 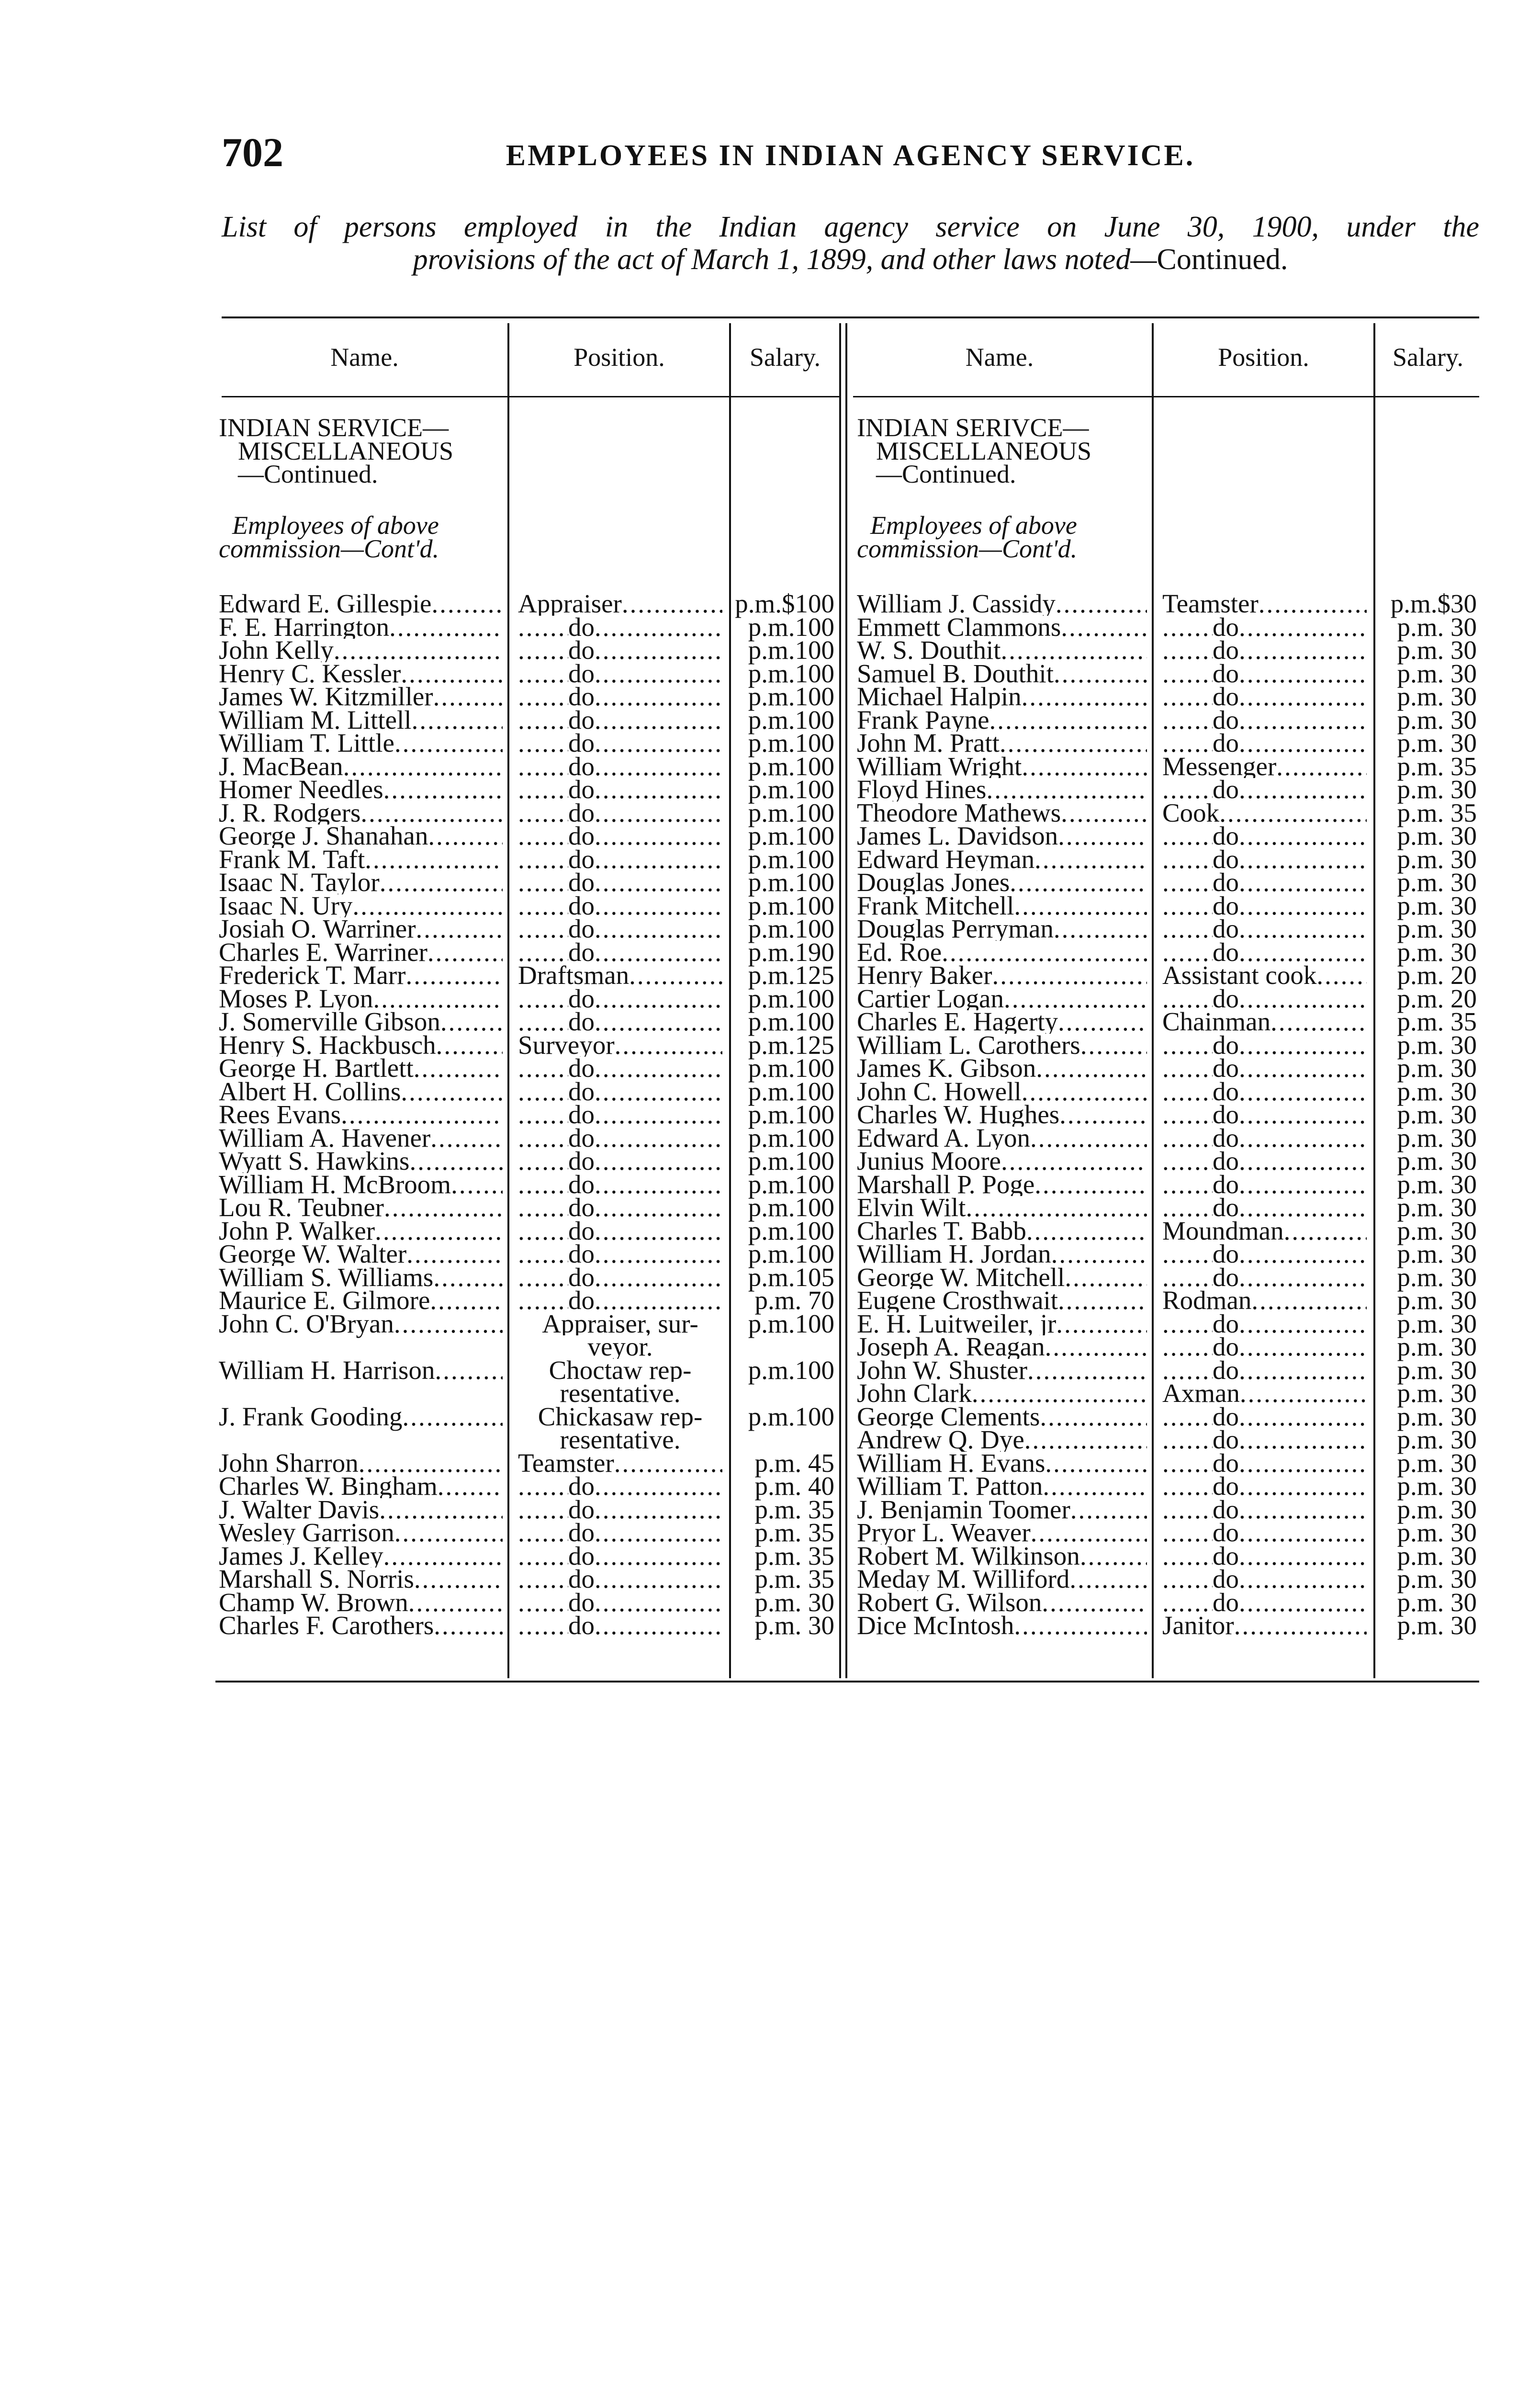 What do you see at coordinates (1265, 1301) in the screenshot?
I see `position-line: Rodman` at bounding box center [1265, 1301].